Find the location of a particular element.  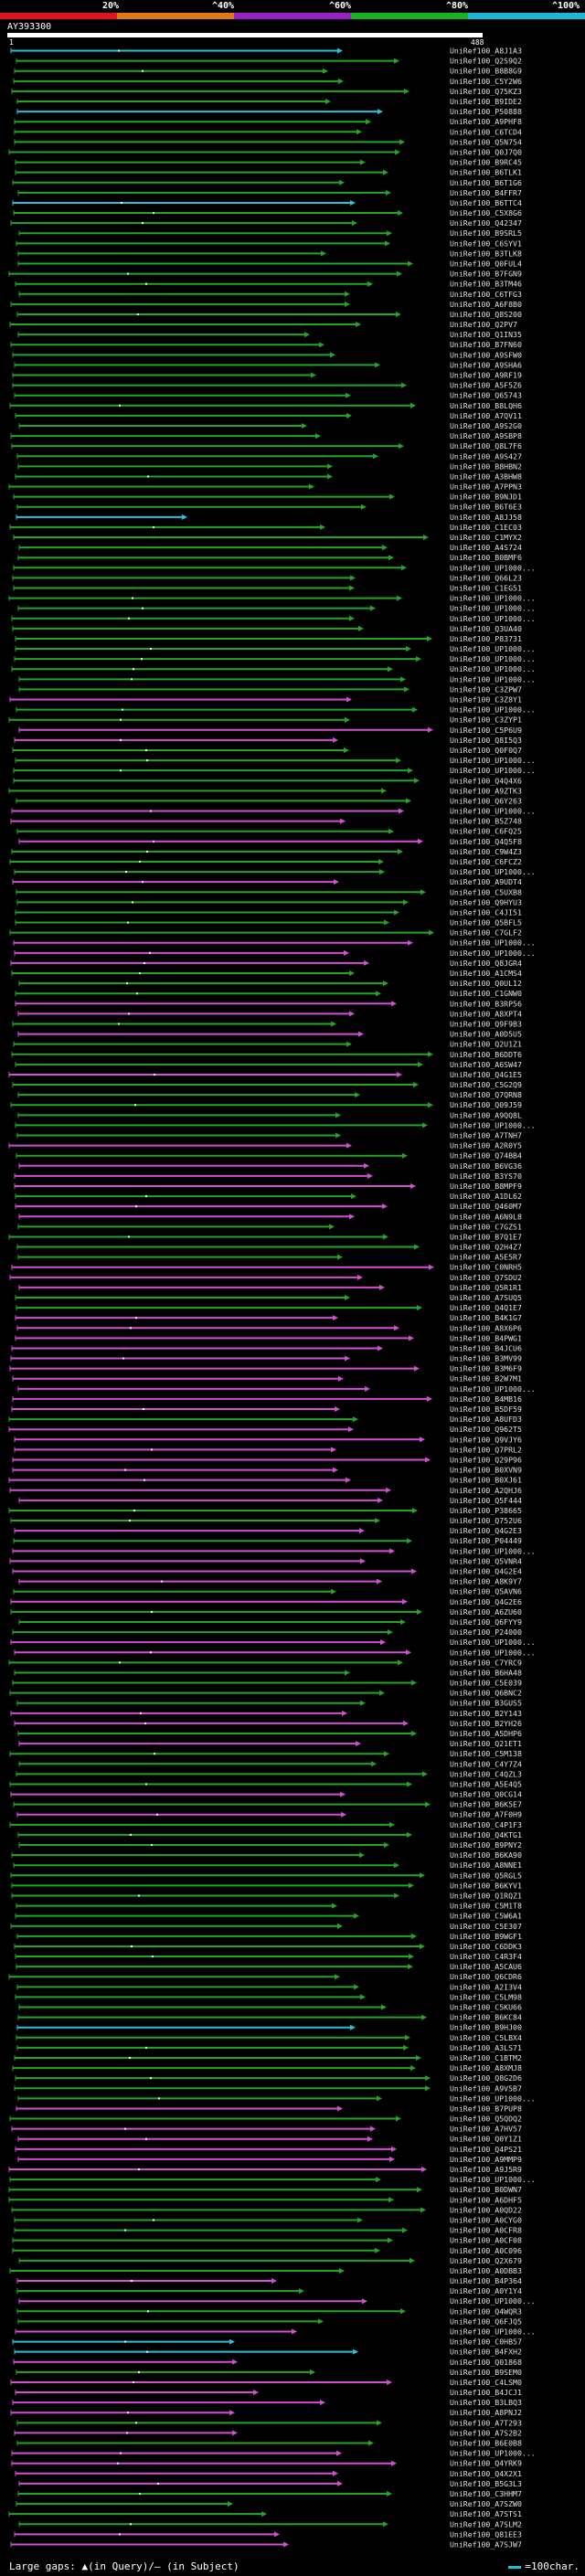

hit-label: UniRef100_A9QQ8L is located at coordinates (486, 1114).